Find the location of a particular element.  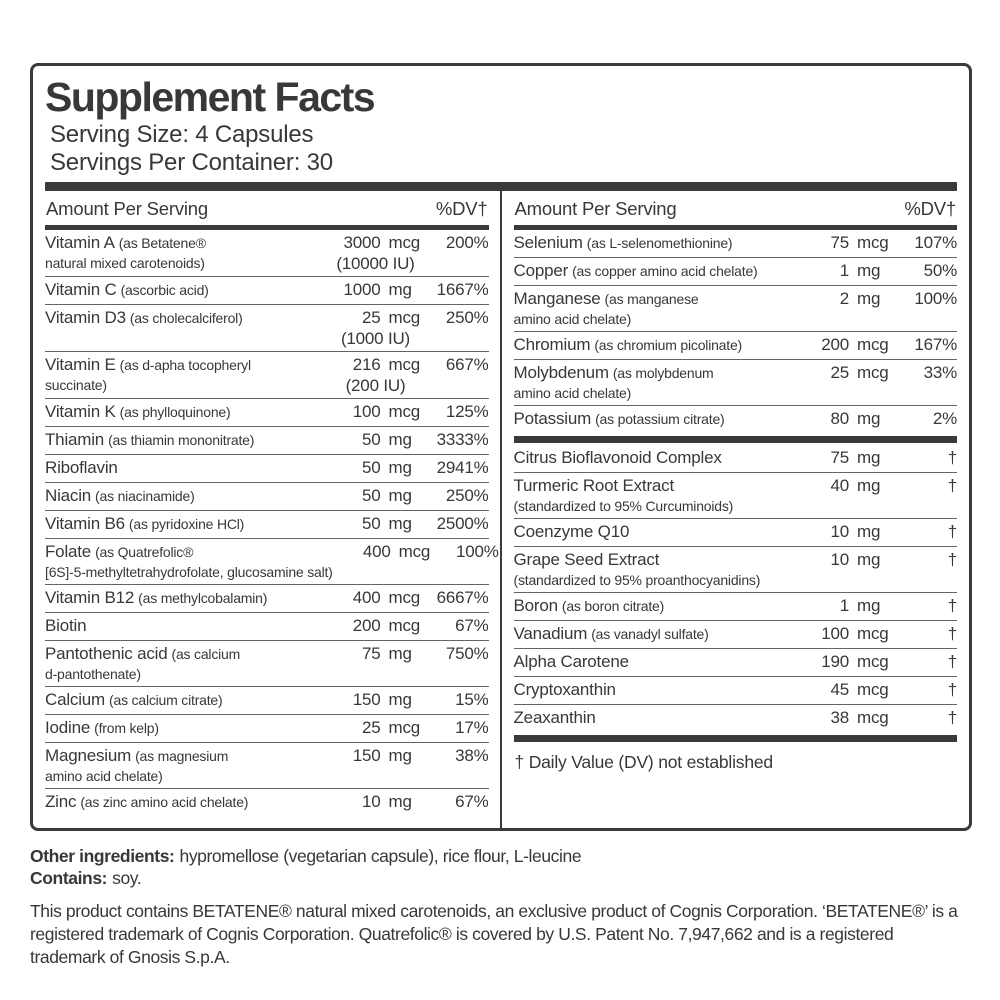

nutrient-name-main: Magnesium is located at coordinates (88, 755).